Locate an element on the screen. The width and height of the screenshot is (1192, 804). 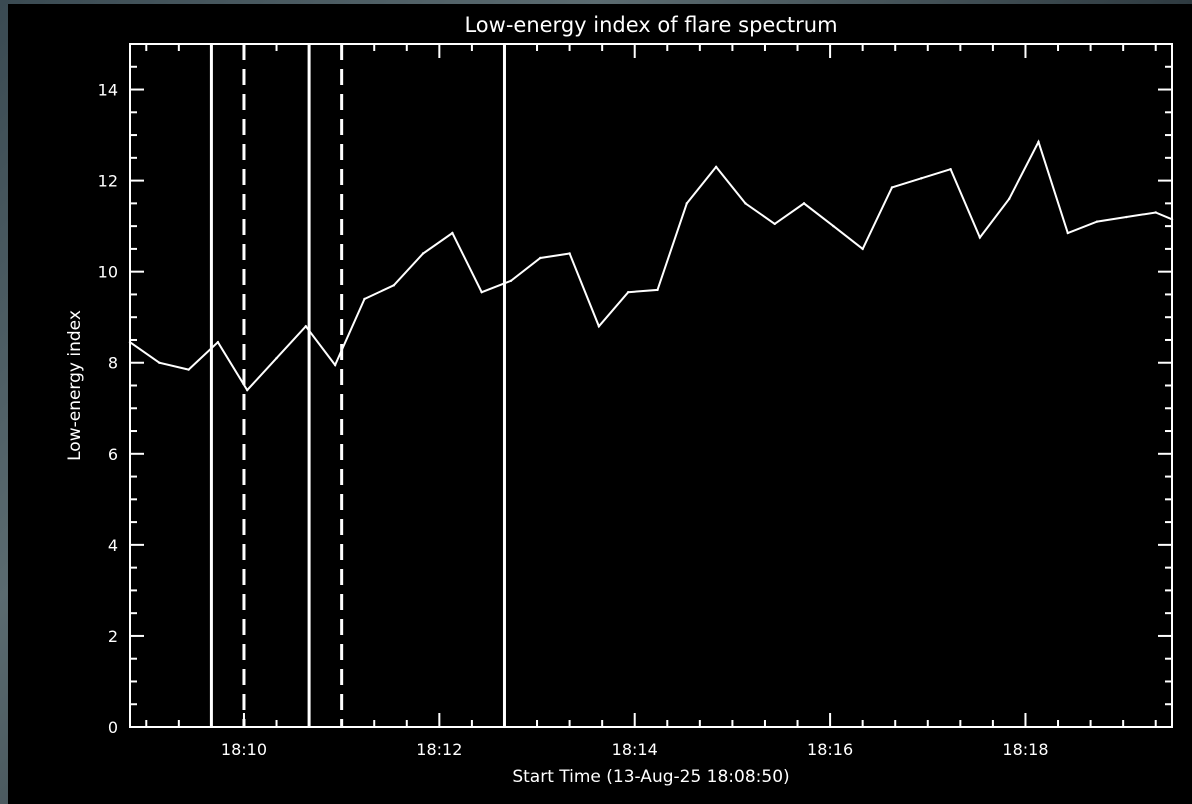
y-tick-label: 4 is located at coordinates (113, 545).